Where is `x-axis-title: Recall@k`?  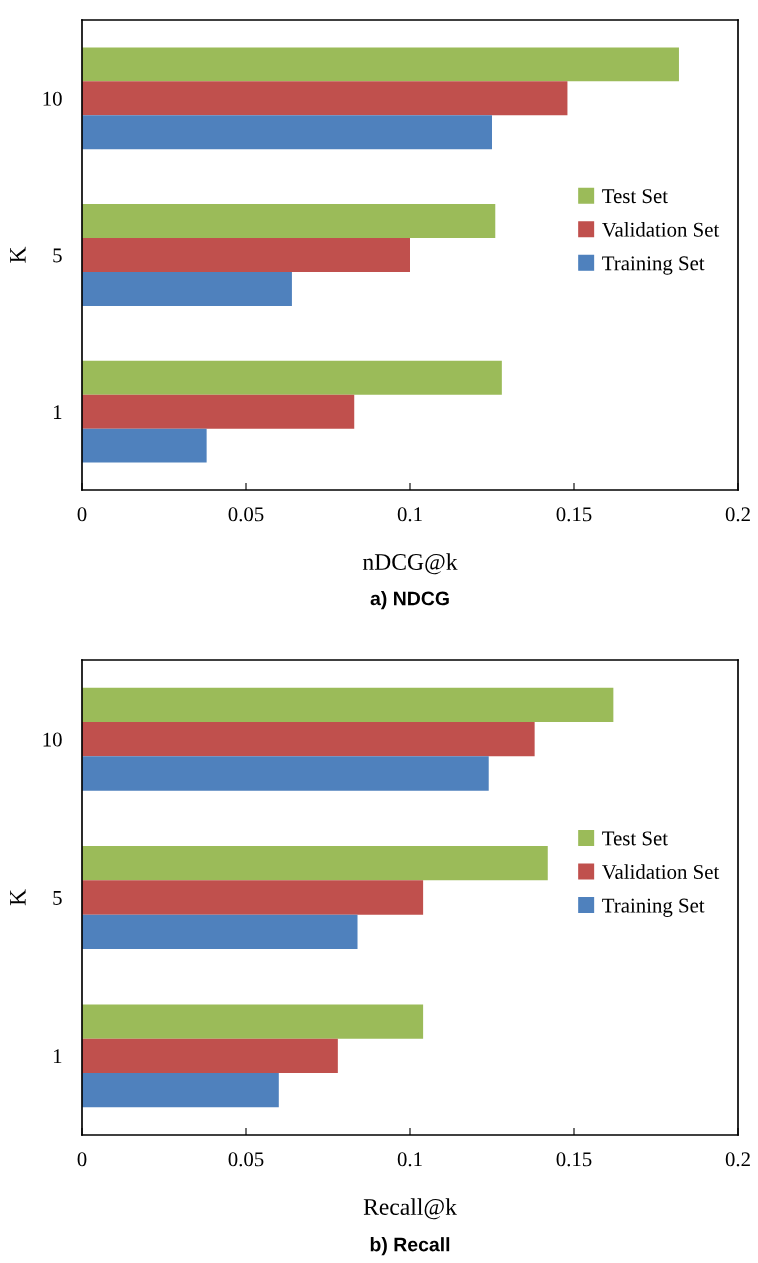
x-axis-title: Recall@k is located at coordinates (410, 1209).